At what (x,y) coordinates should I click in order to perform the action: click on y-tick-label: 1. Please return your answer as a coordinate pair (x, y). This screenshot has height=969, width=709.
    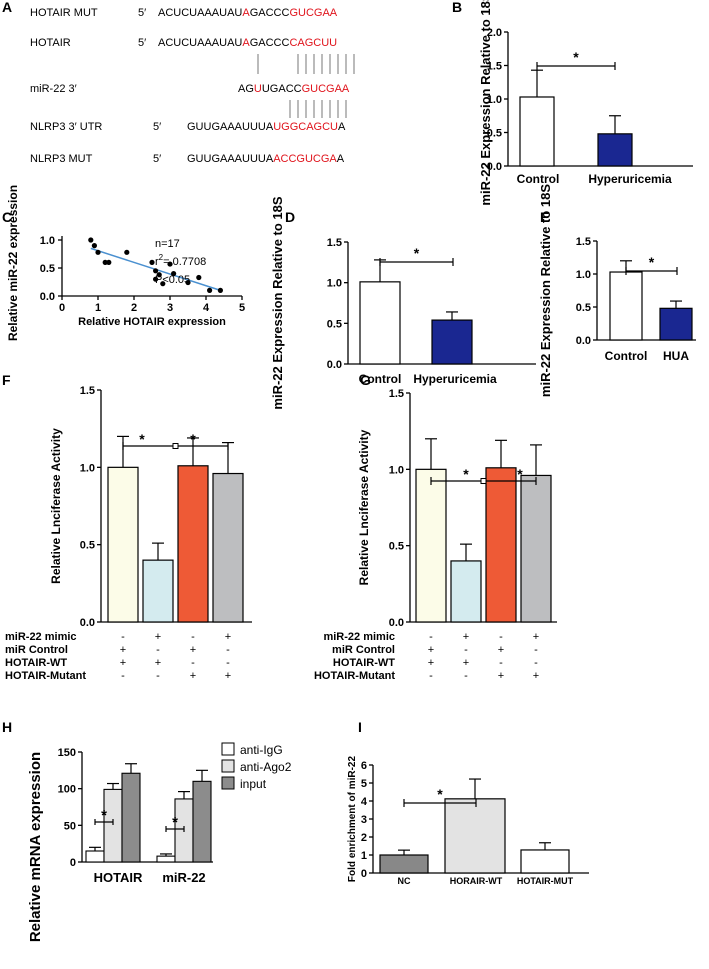
    Looking at the image, I should click on (364, 856).